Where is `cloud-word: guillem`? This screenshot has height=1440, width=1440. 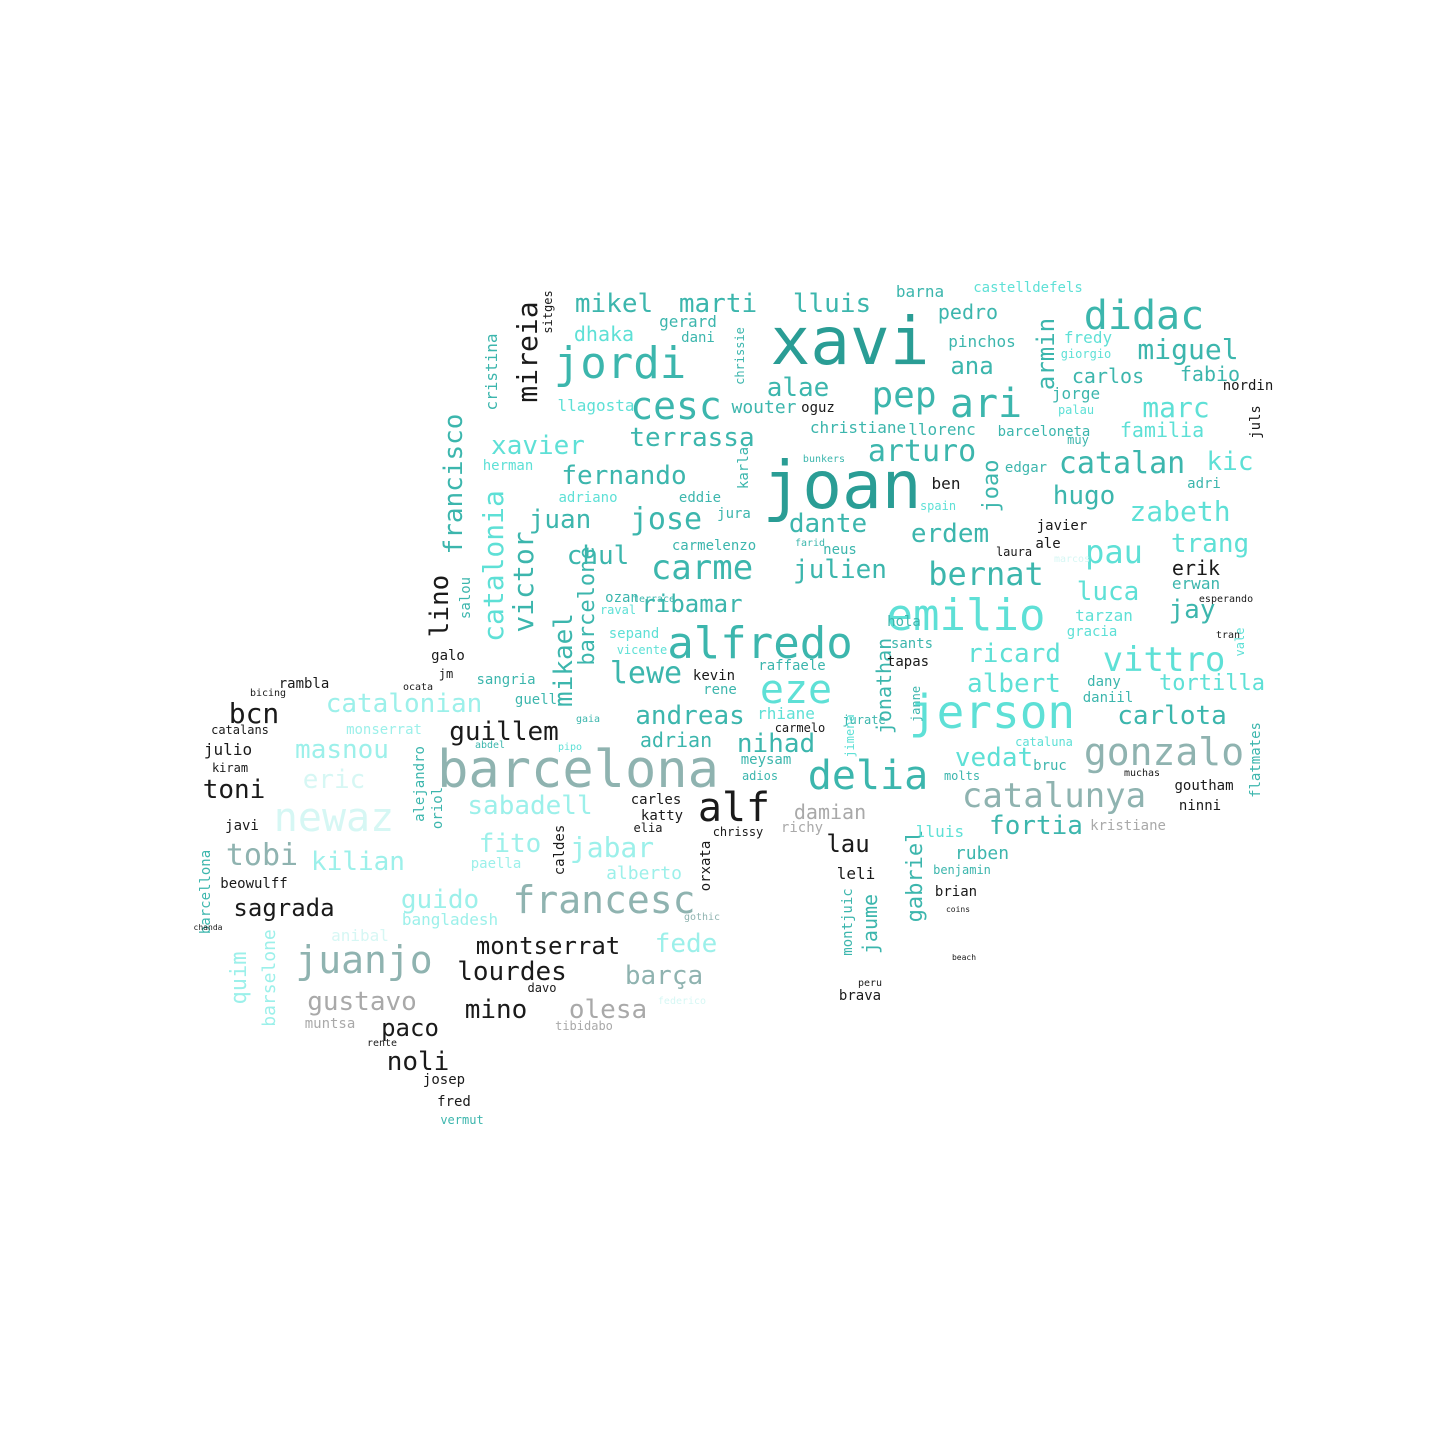 cloud-word: guillem is located at coordinates (504, 732).